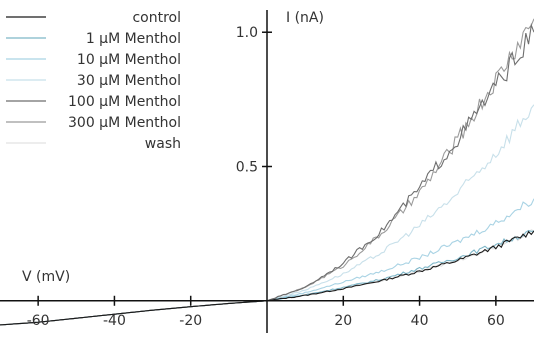  I want to click on x-tick-label: -20, so click(190, 321).